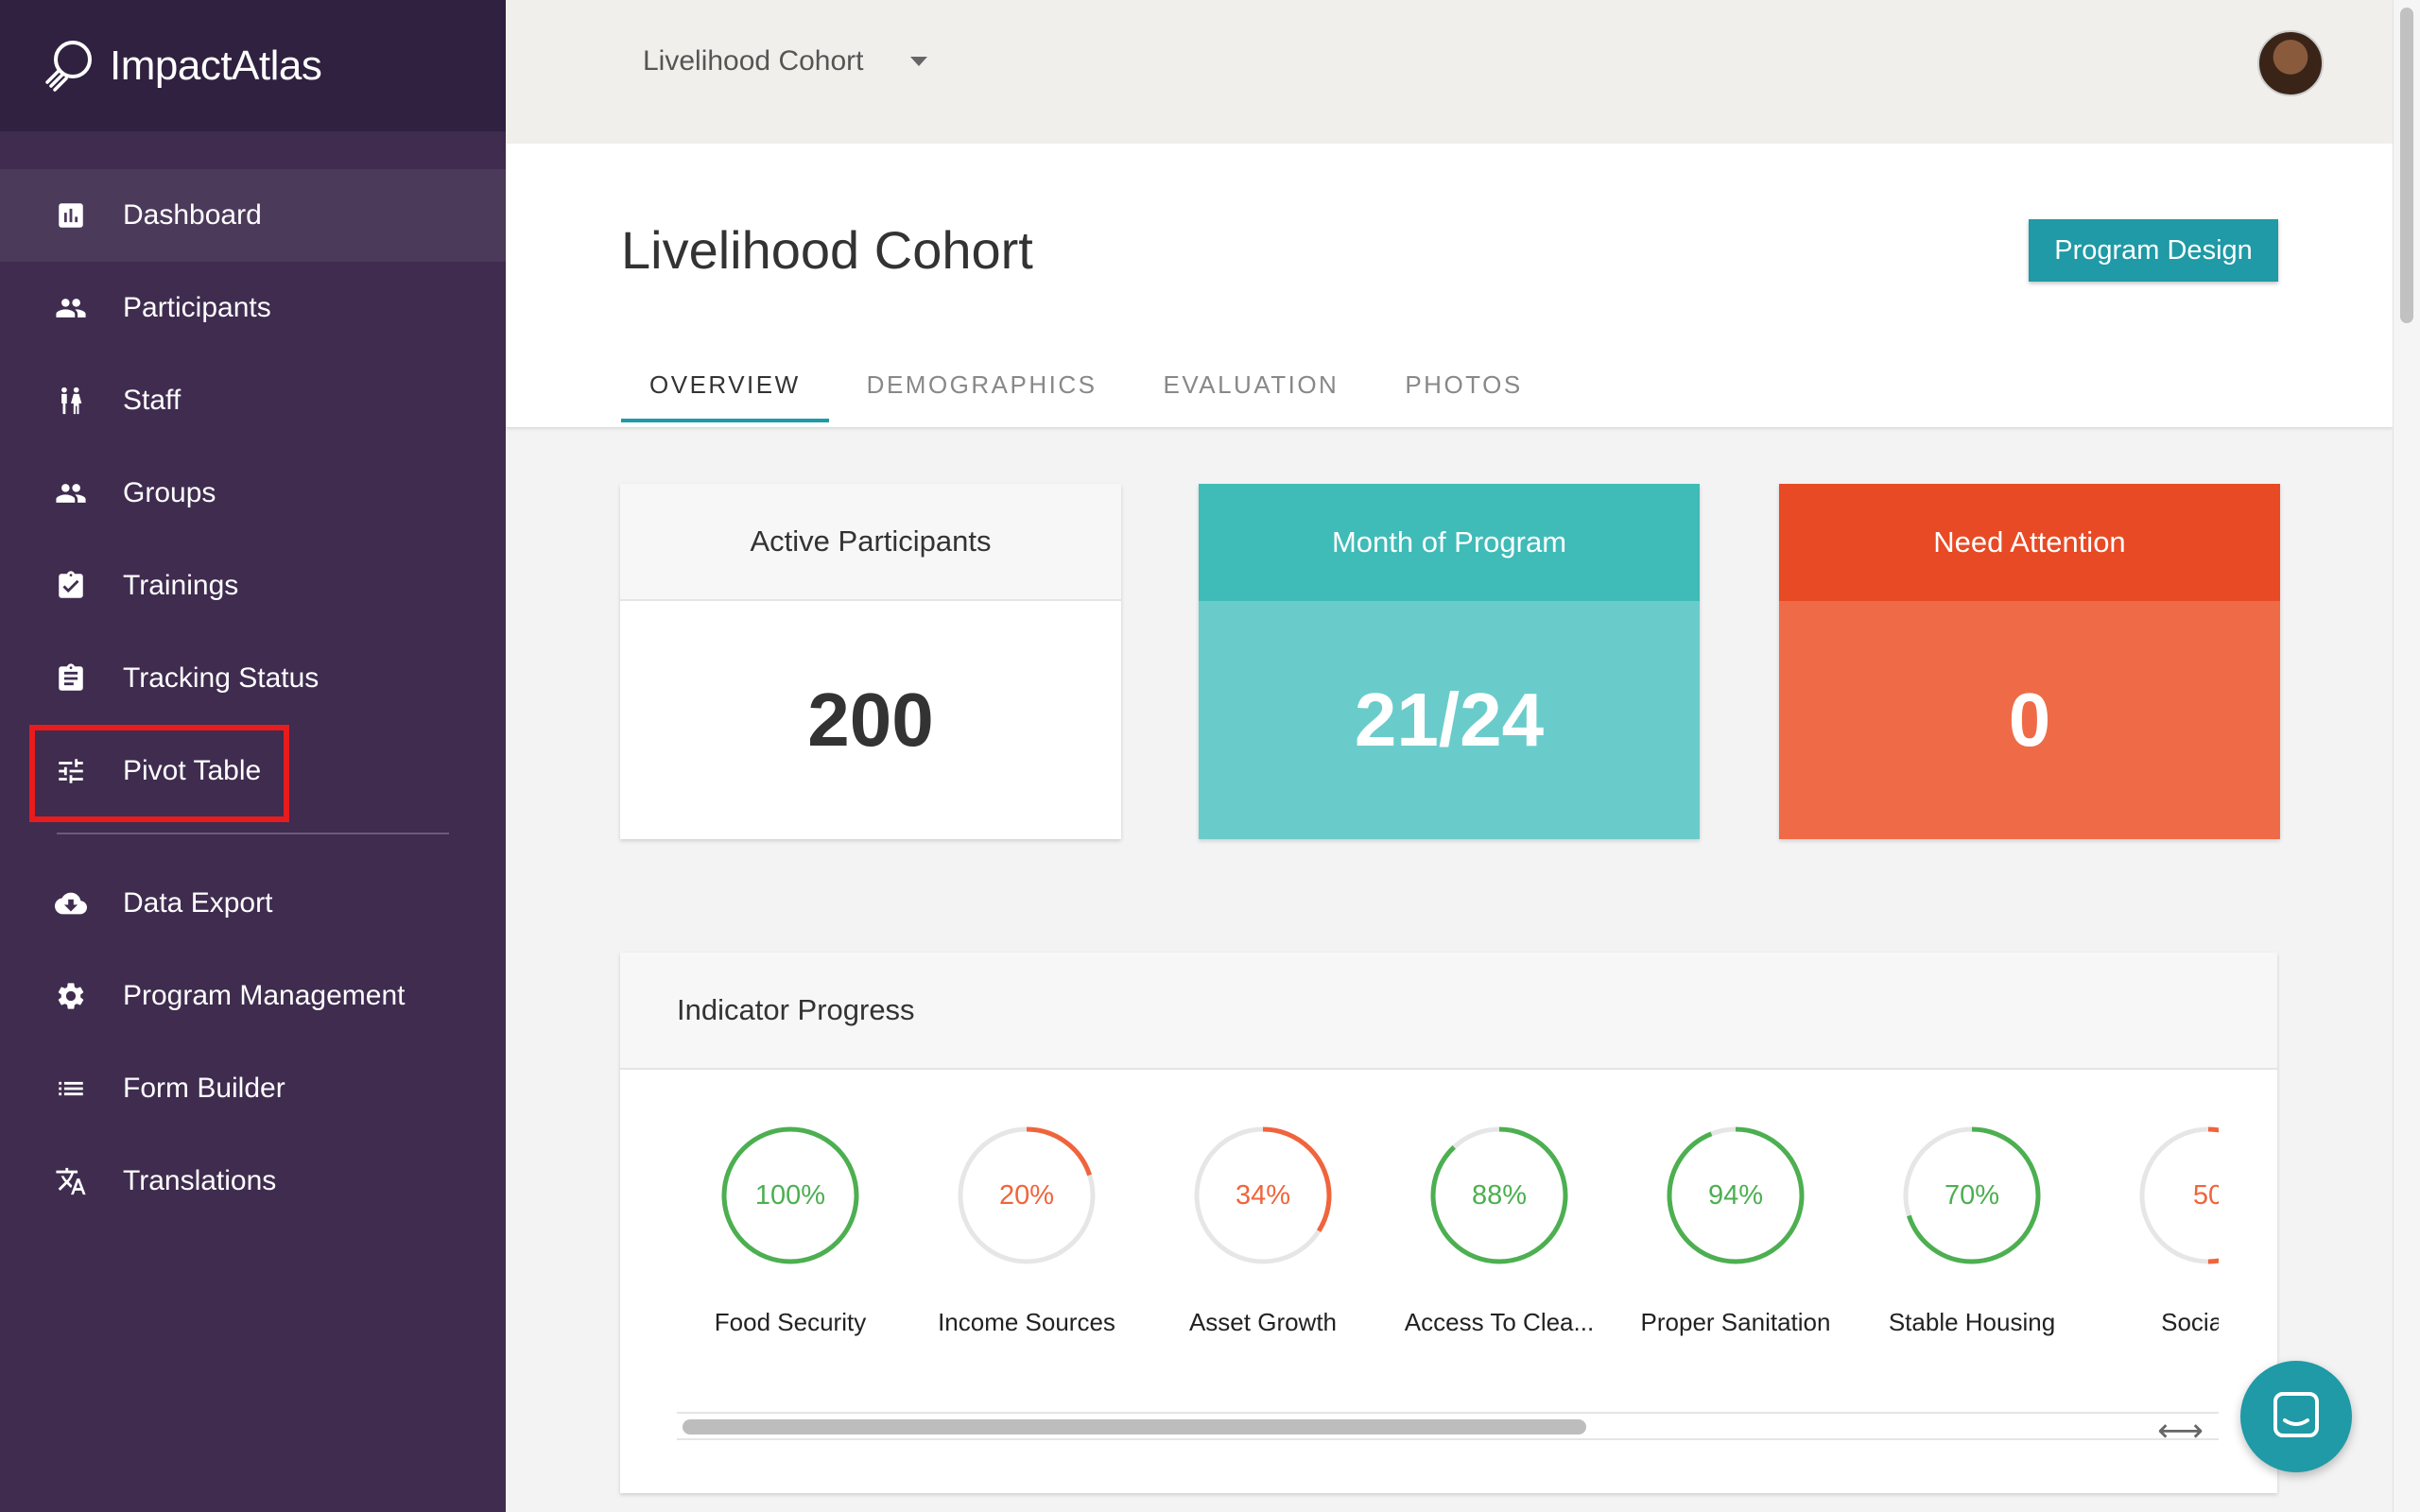 The height and width of the screenshot is (1512, 2420). I want to click on tab-demographics: DEMOGRAPHICS, so click(982, 384).